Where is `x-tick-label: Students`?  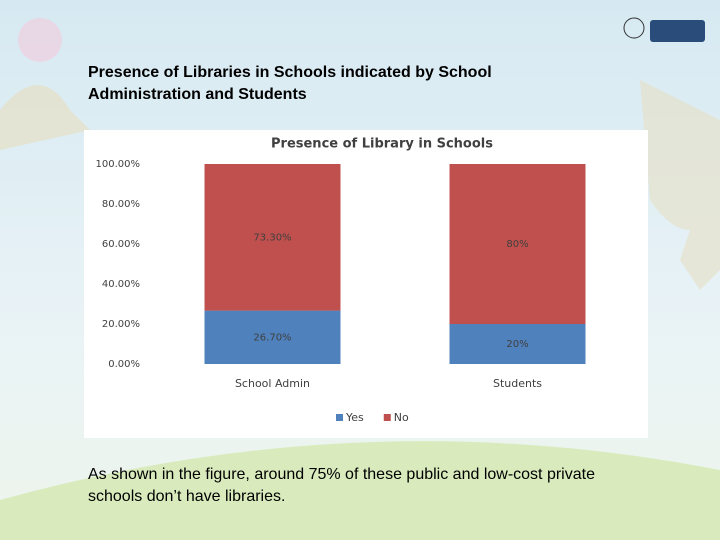 x-tick-label: Students is located at coordinates (517, 383).